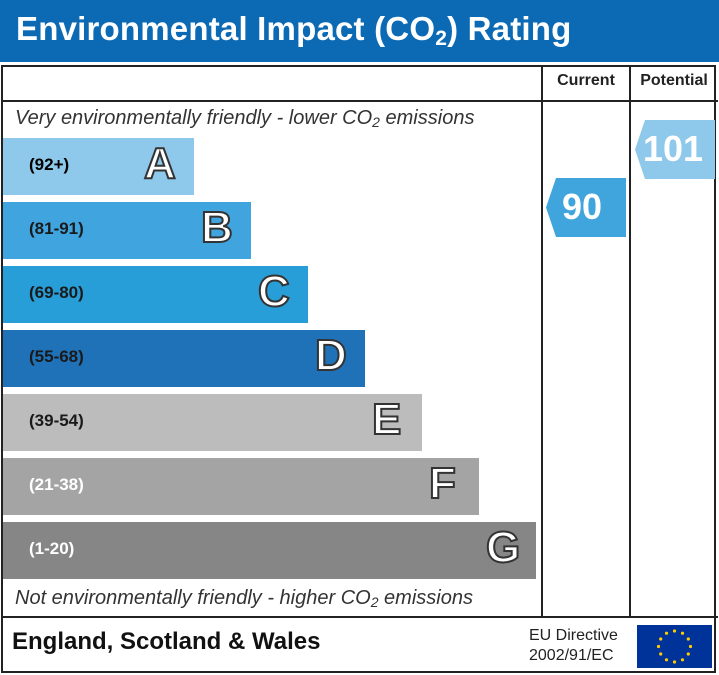  Describe the element at coordinates (217, 227) in the screenshot. I see `band-letter: B` at that location.